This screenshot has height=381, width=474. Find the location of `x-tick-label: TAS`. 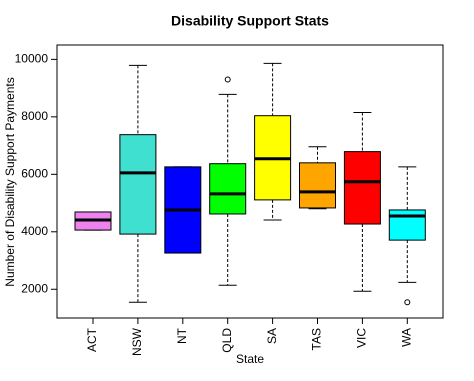

x-tick-label: TAS is located at coordinates (317, 339).